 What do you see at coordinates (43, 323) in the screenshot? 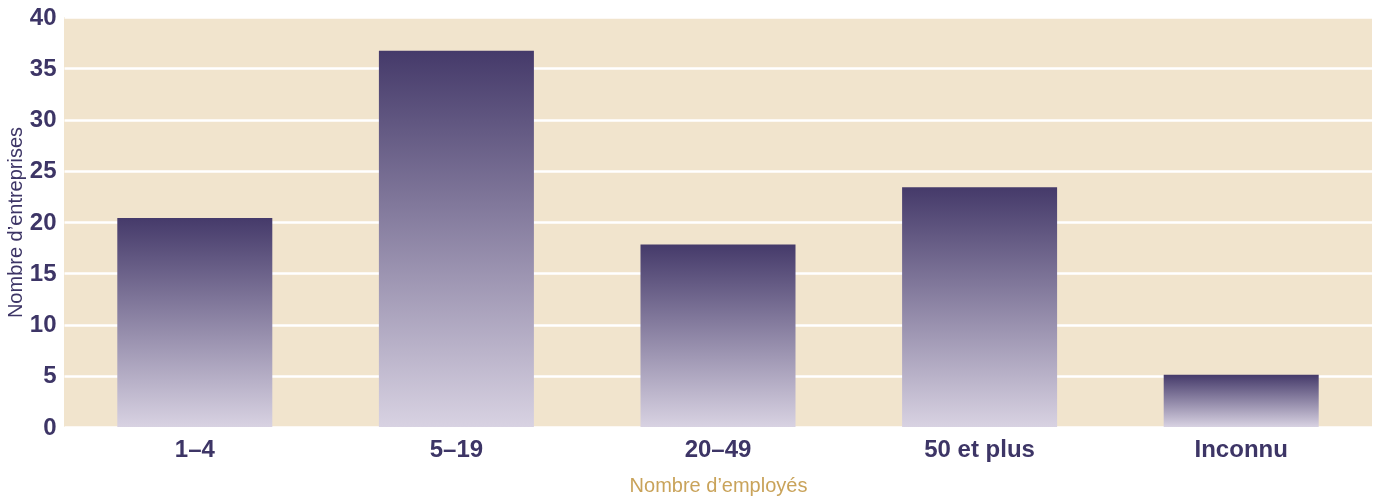
I see `y-tick-label: 10` at bounding box center [43, 323].